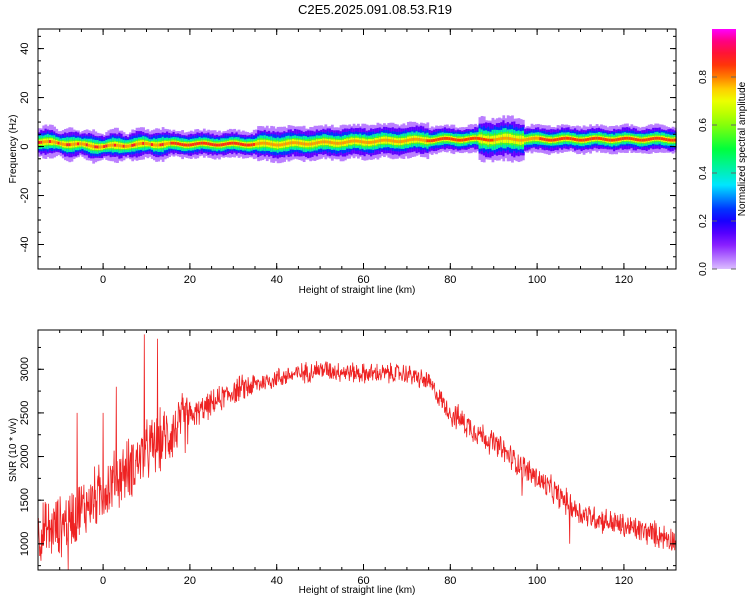 The height and width of the screenshot is (600, 750). What do you see at coordinates (25, 369) in the screenshot?
I see `snr-y-tick-label: 3000` at bounding box center [25, 369].